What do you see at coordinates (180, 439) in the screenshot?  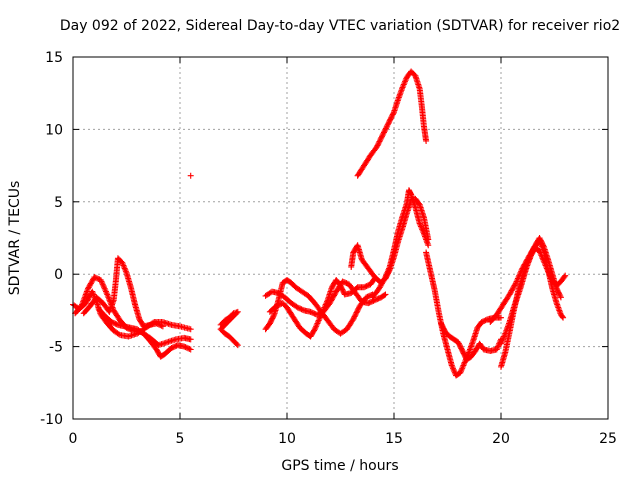 I see `x-tick-label: 5` at bounding box center [180, 439].